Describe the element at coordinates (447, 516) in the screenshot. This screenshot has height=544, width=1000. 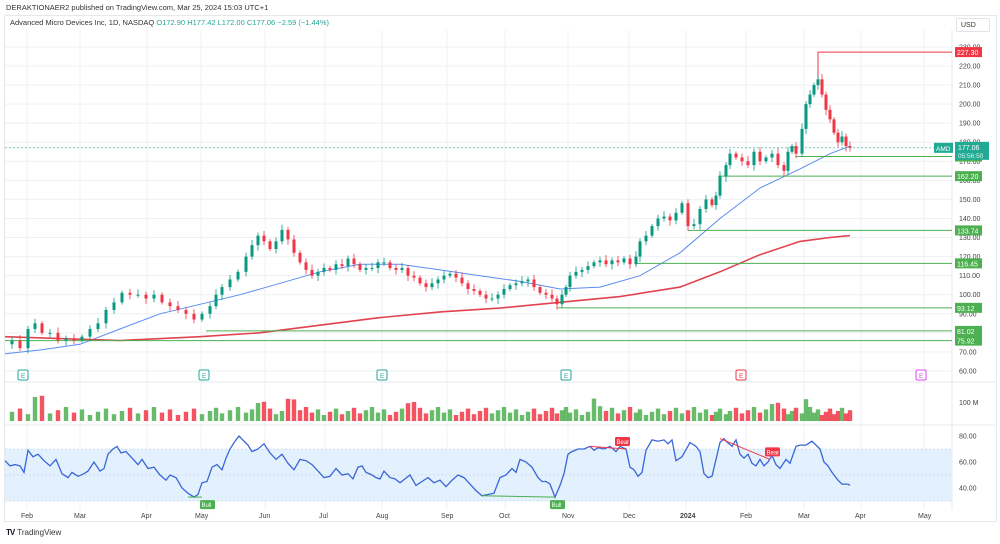
I see `time-axis-label: Sep` at that location.